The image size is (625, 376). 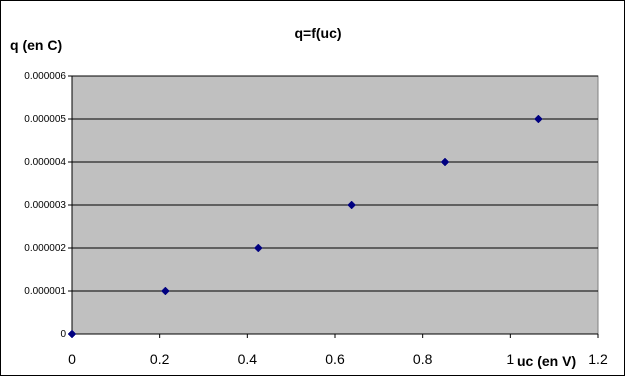 I want to click on x-axis-label: uc (en V), so click(x=546, y=361).